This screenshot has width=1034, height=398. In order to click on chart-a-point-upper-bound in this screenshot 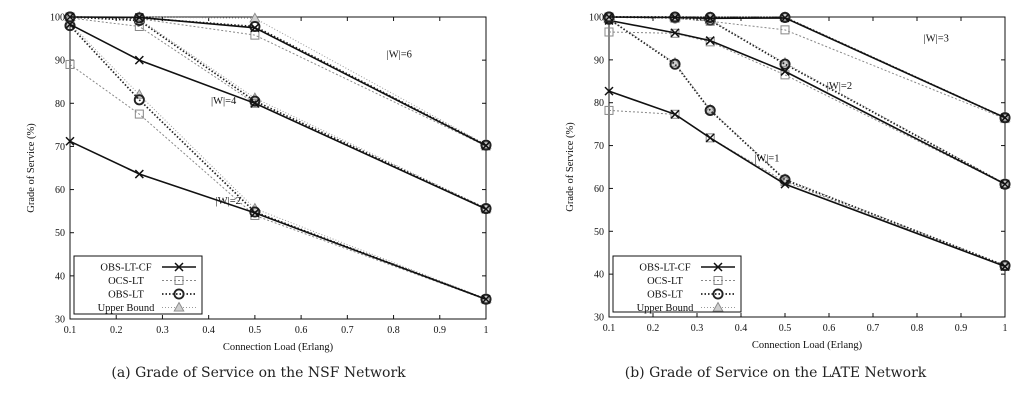, I will do `click(255, 17)`.